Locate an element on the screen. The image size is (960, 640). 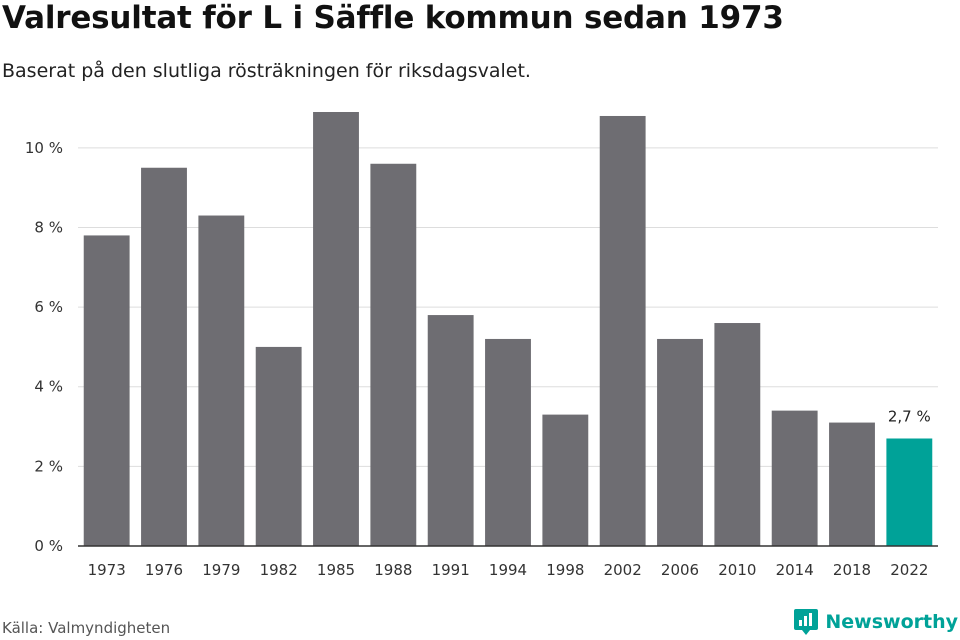
x-tick-label: 1998 is located at coordinates (565, 570).